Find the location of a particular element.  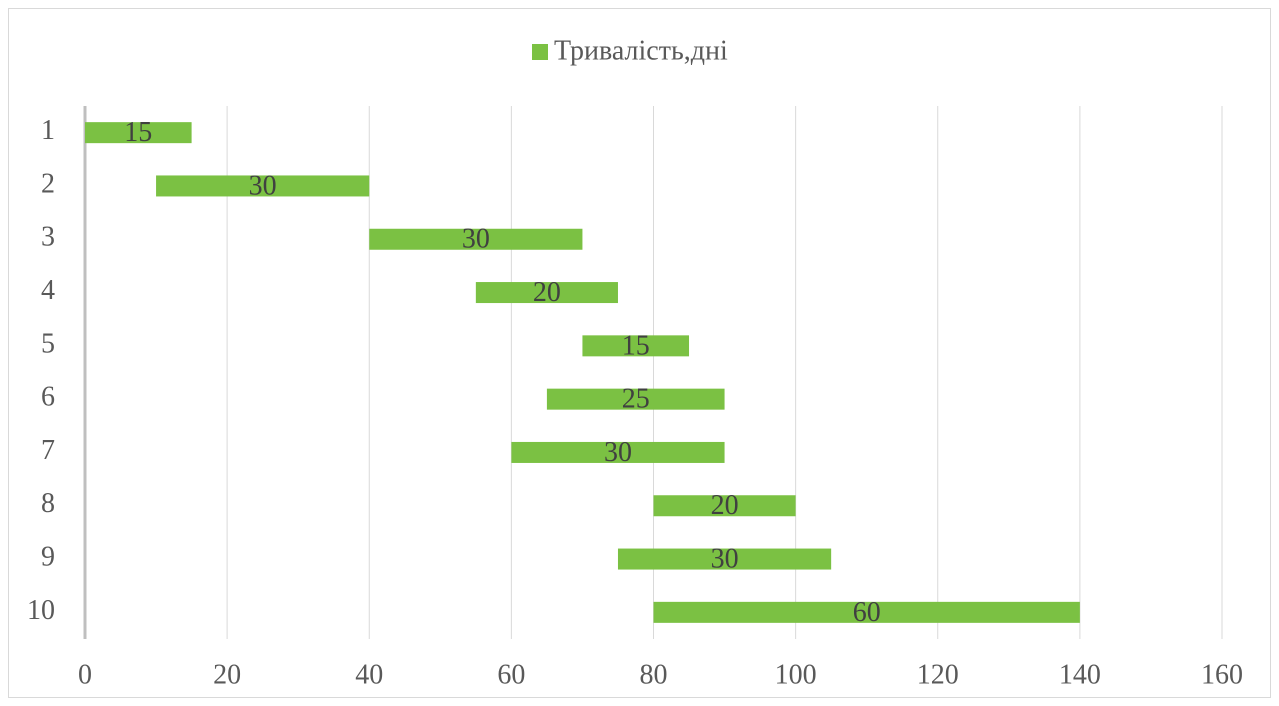

y-tick-label: 10 is located at coordinates (41, 610).